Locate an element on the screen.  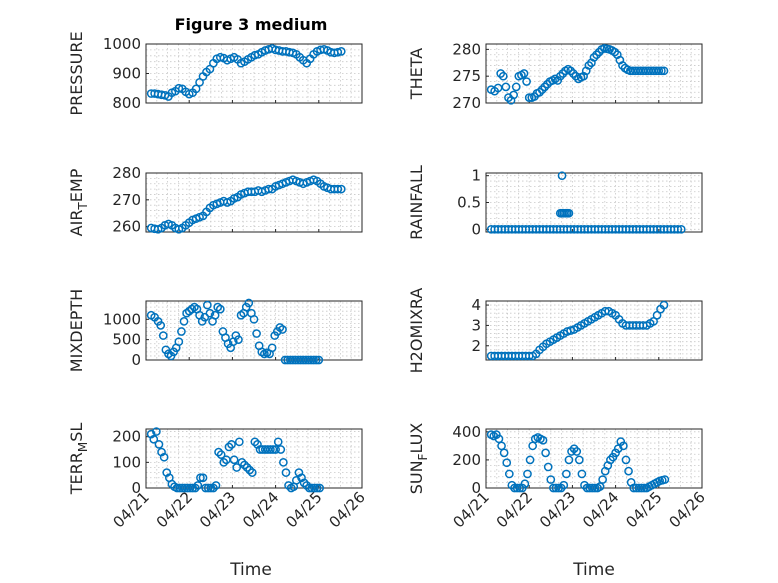
y-axis-label: PRESSURE is located at coordinates (76, 73).